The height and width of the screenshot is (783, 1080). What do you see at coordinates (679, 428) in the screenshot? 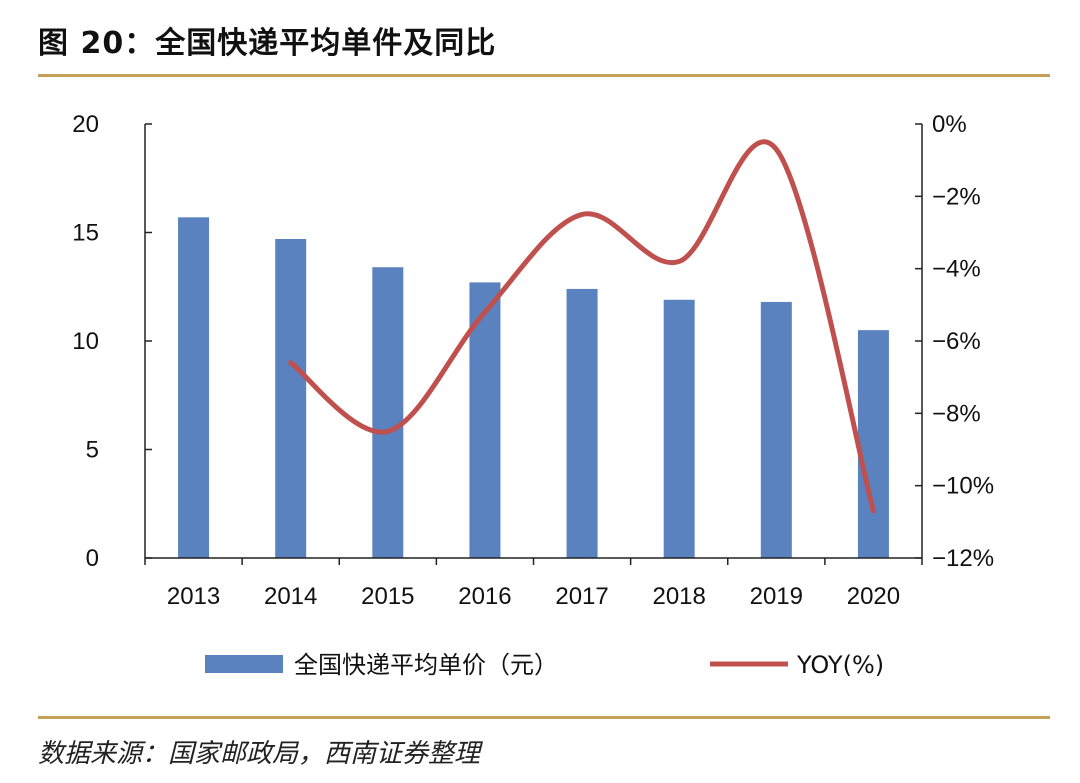
I see `bar-2018` at bounding box center [679, 428].